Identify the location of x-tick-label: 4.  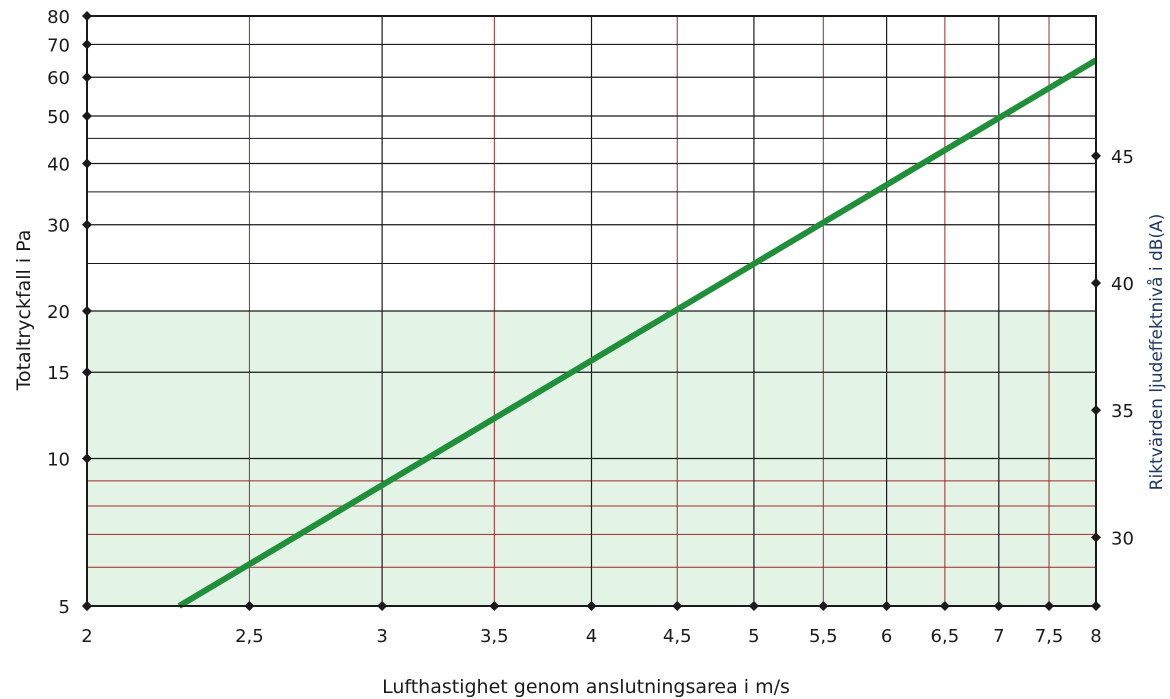
(591, 636).